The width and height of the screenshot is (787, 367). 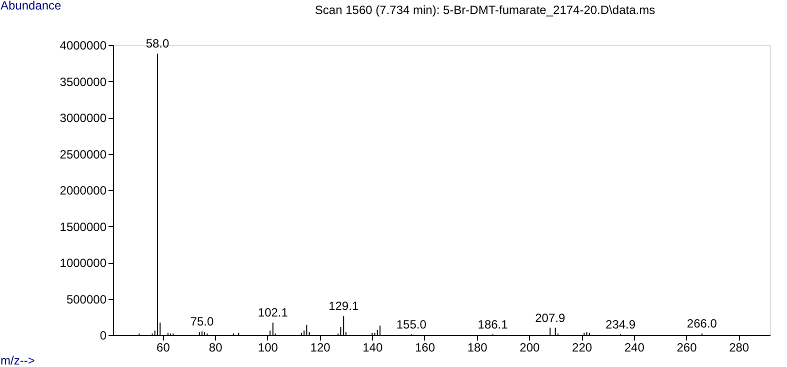 I want to click on y-tick-label: 0, so click(x=103, y=335).